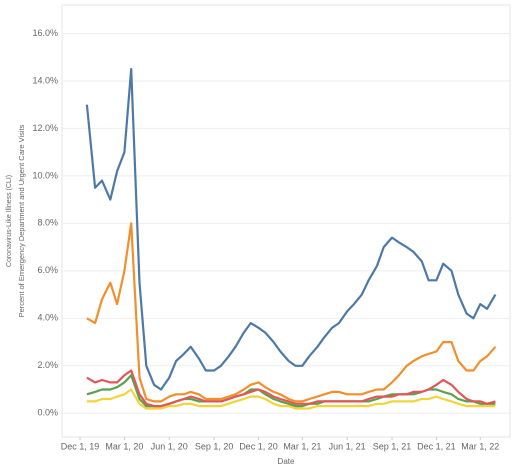  Describe the element at coordinates (9, 221) in the screenshot. I see `y-axis-label: Coronavirus-Like Illness (CLI)` at that location.